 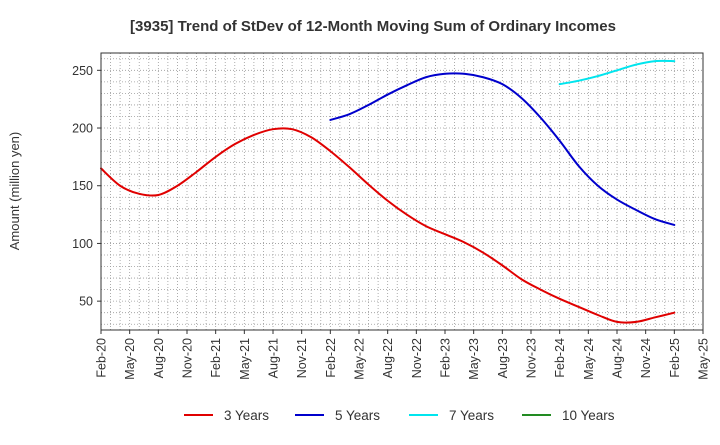 What do you see at coordinates (532, 358) in the screenshot?
I see `x-tick-label: Nov-23` at bounding box center [532, 358].